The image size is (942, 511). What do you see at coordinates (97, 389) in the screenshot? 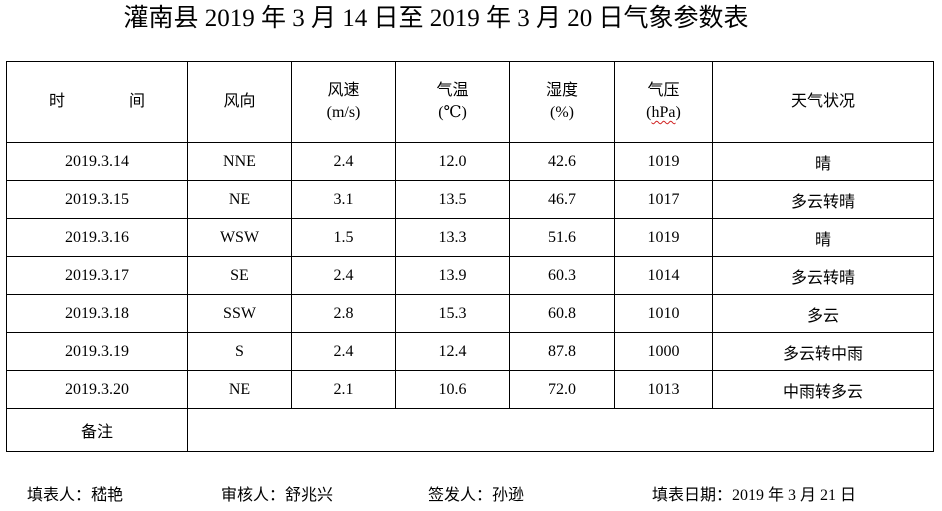
I see `cell-date: 2019.3.20` at bounding box center [97, 389].